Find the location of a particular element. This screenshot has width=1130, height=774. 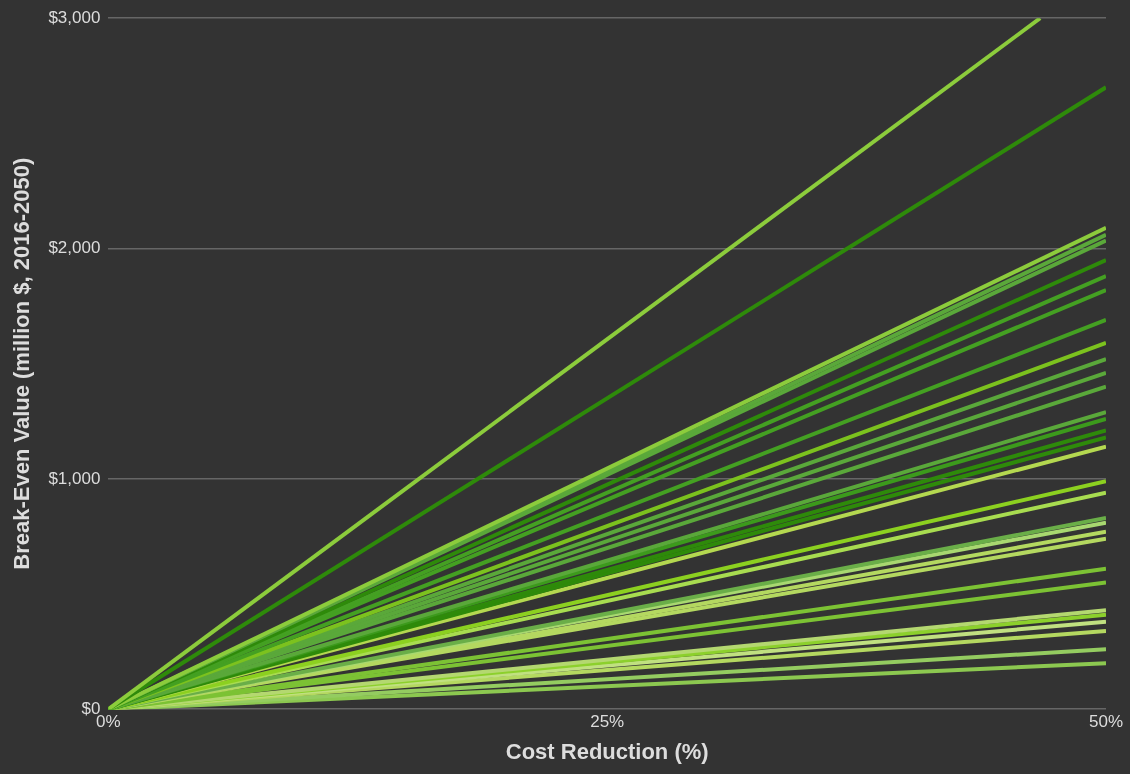

y-tick-label: $3,000 is located at coordinates (74, 17).